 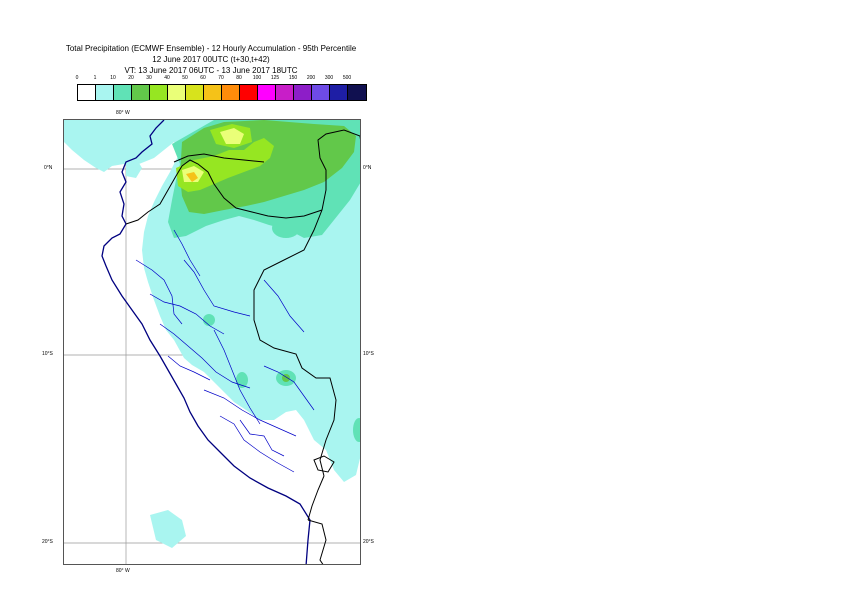 What do you see at coordinates (167, 78) in the screenshot?
I see `legend-label: 40` at bounding box center [167, 78].